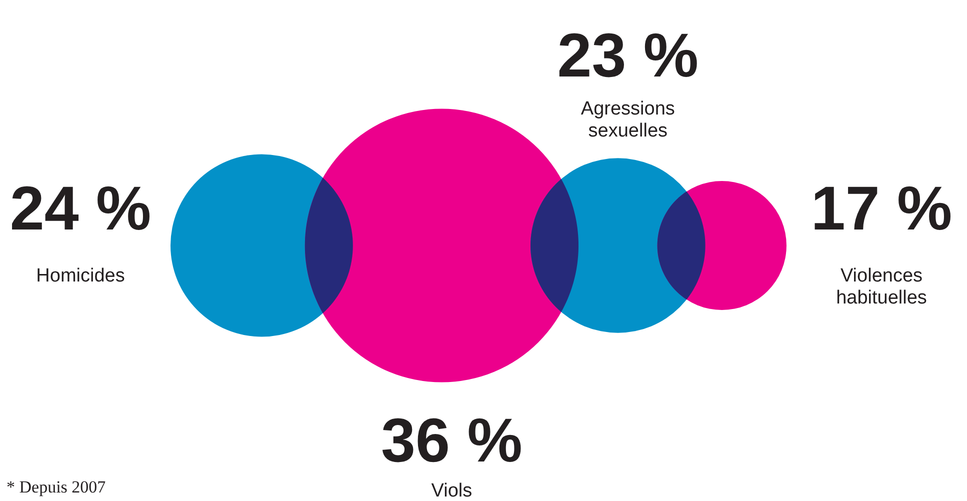 The width and height of the screenshot is (967, 501). Describe the element at coordinates (628, 56) in the screenshot. I see `data-label: 23 %` at that location.